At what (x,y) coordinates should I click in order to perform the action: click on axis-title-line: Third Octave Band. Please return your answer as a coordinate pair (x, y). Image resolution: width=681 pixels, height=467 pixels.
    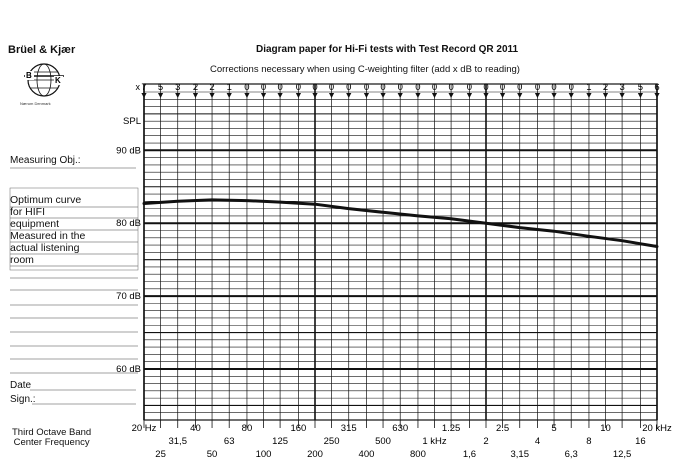
    Looking at the image, I should click on (52, 432).